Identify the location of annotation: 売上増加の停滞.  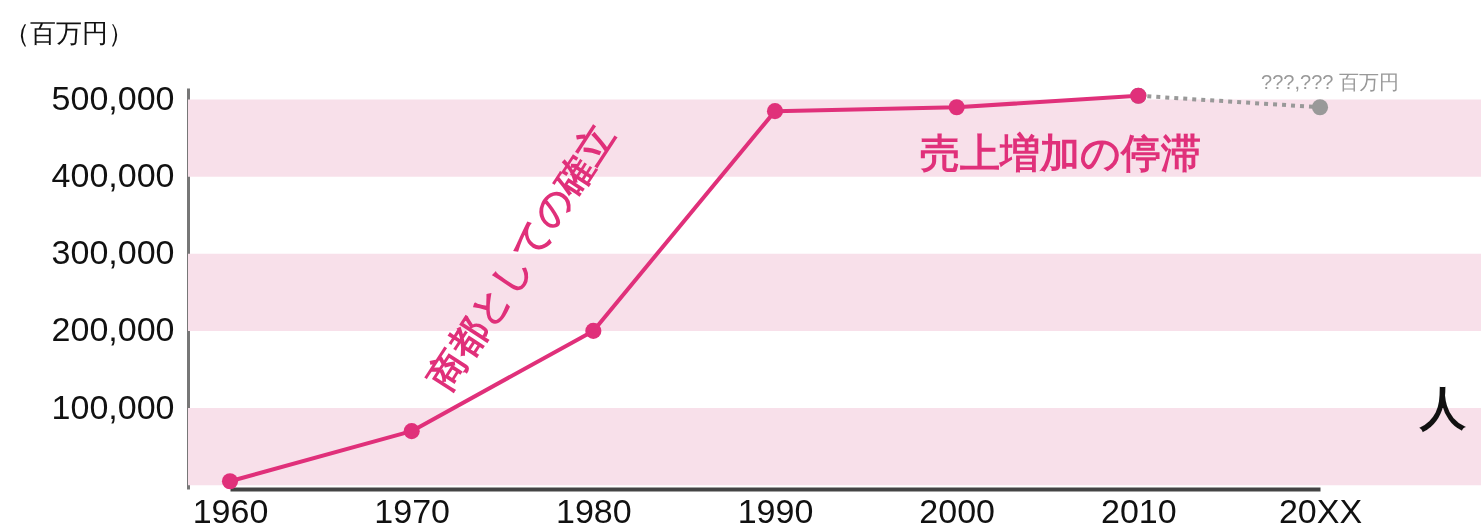
(1060, 153).